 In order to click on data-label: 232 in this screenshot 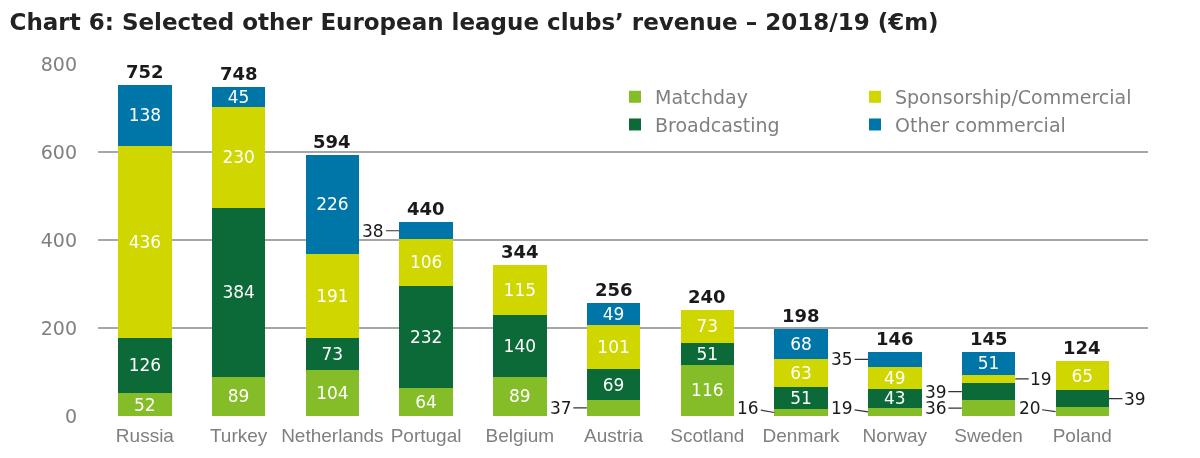, I will do `click(426, 336)`.